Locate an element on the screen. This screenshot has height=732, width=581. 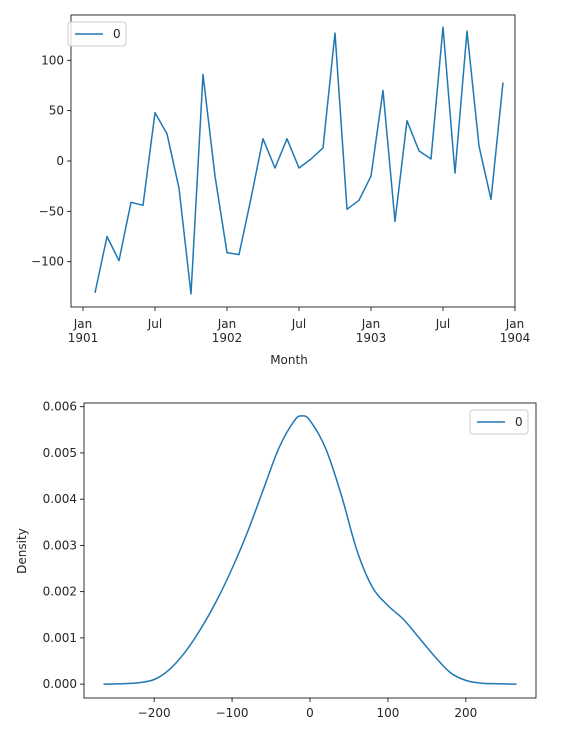
timeseries-y-tick-label: 100 is located at coordinates (52, 60).